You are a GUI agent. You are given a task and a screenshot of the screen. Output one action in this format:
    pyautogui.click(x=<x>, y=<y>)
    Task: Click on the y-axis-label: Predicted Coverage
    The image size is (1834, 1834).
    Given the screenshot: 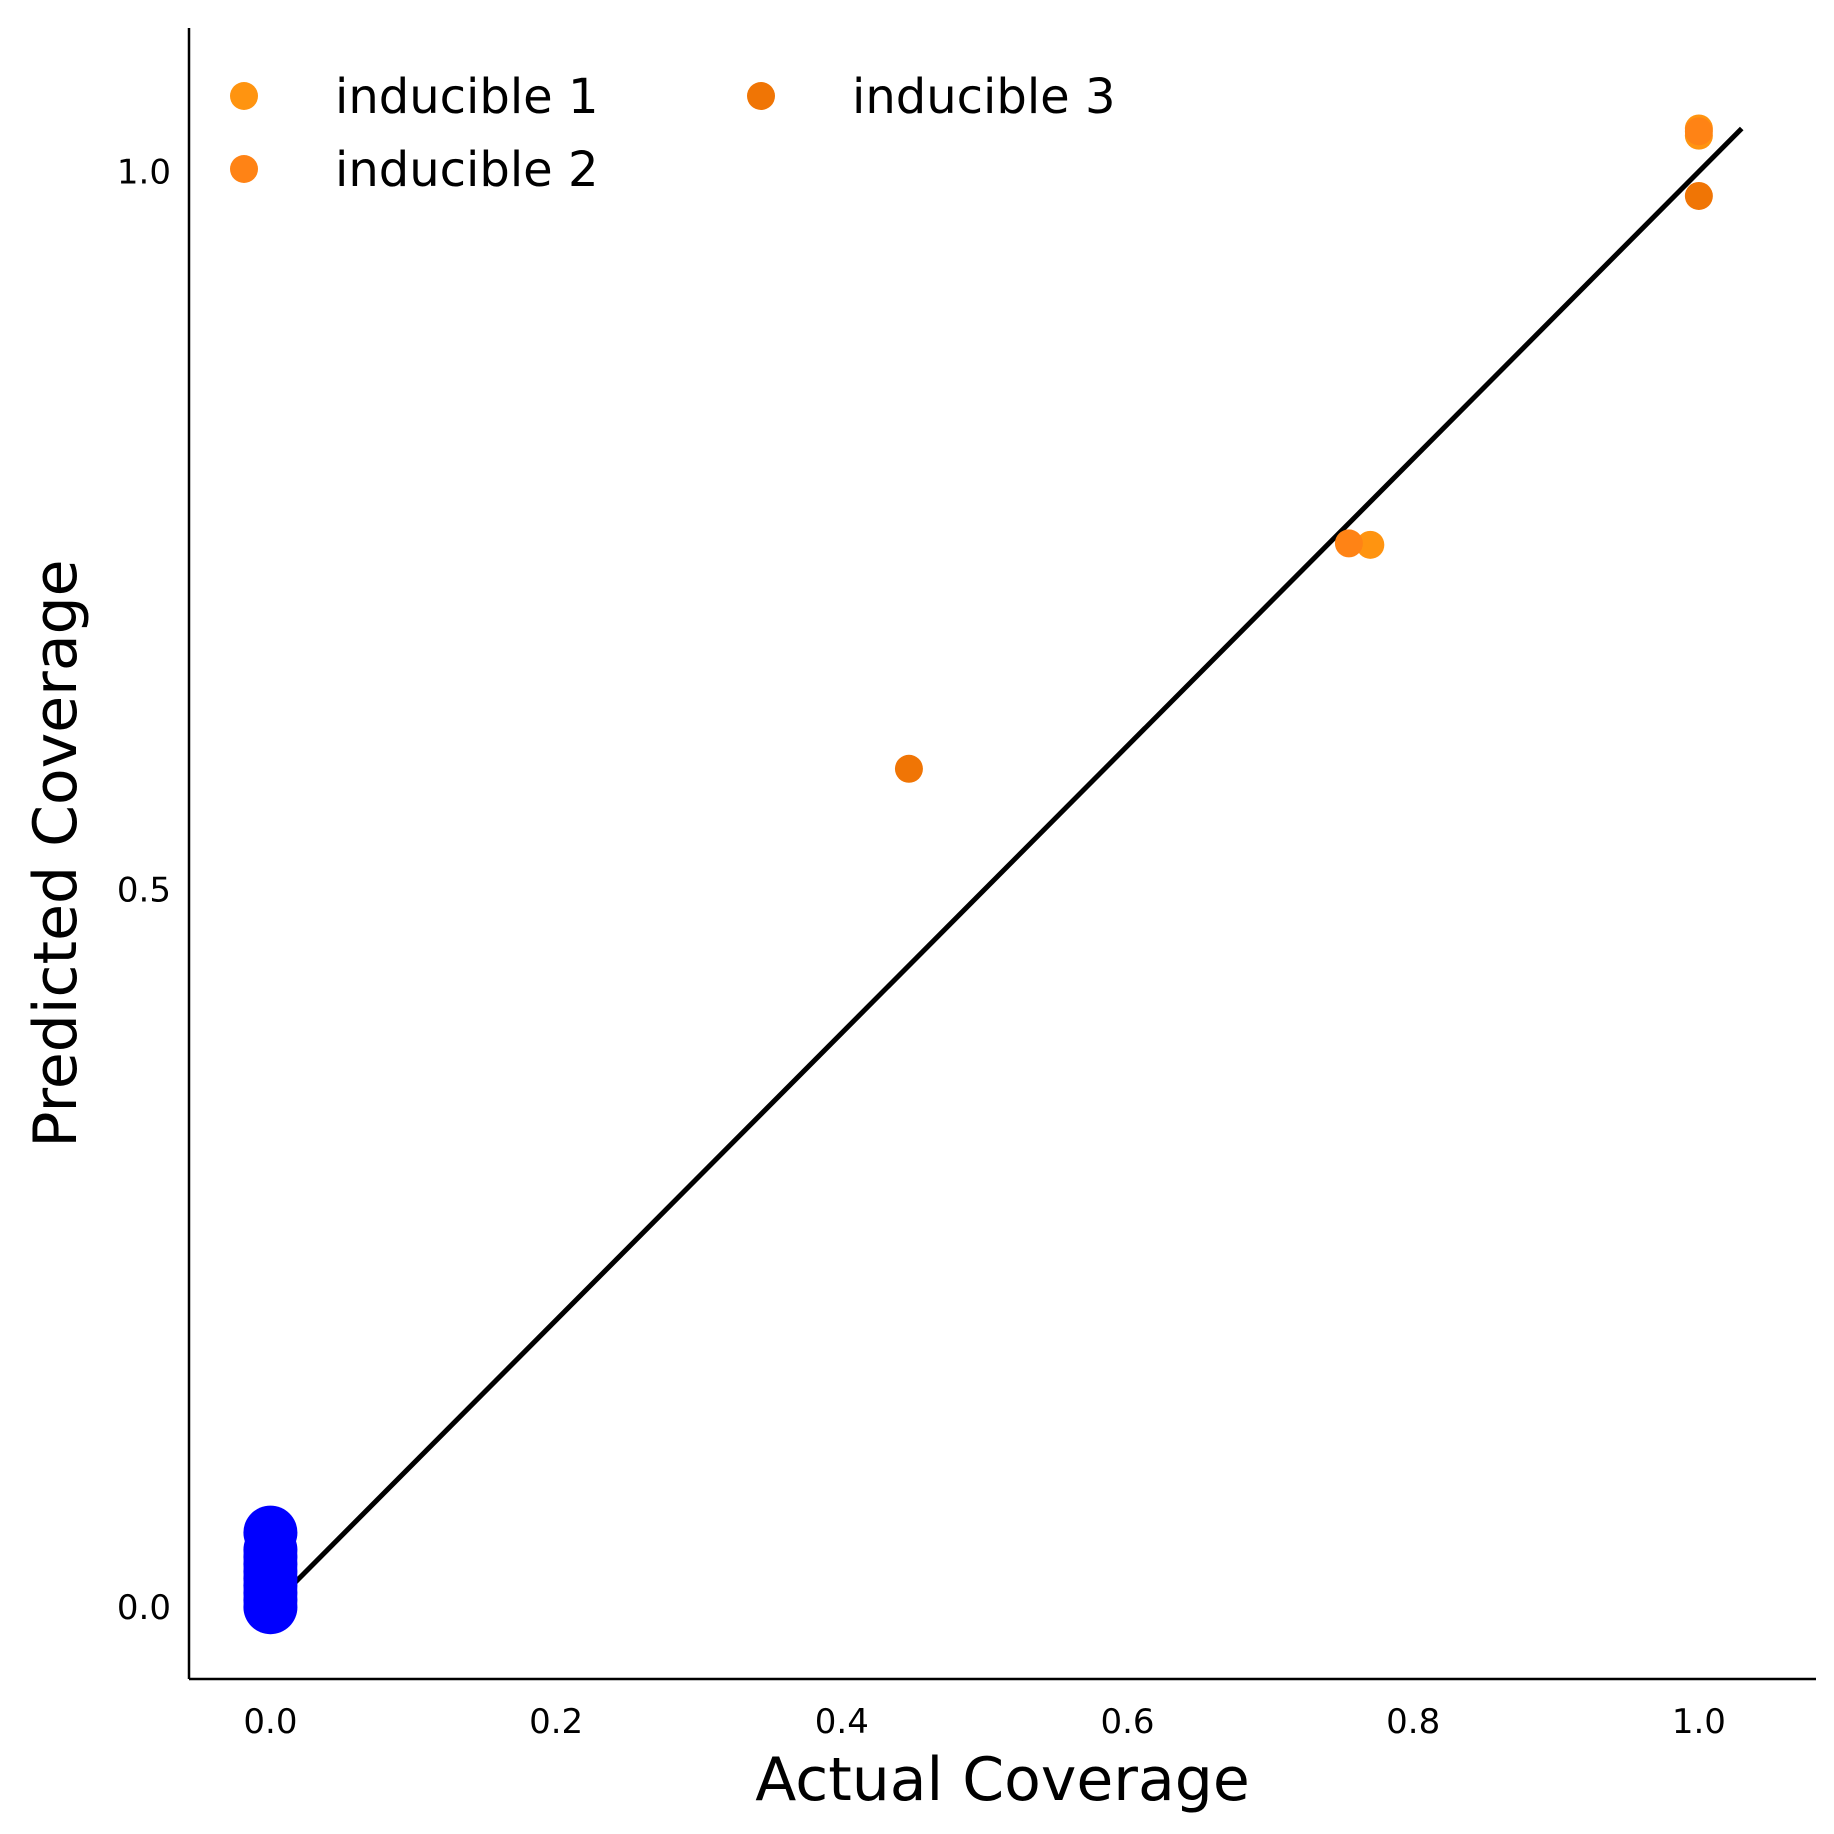 What is the action you would take?
    pyautogui.click(x=56, y=853)
    